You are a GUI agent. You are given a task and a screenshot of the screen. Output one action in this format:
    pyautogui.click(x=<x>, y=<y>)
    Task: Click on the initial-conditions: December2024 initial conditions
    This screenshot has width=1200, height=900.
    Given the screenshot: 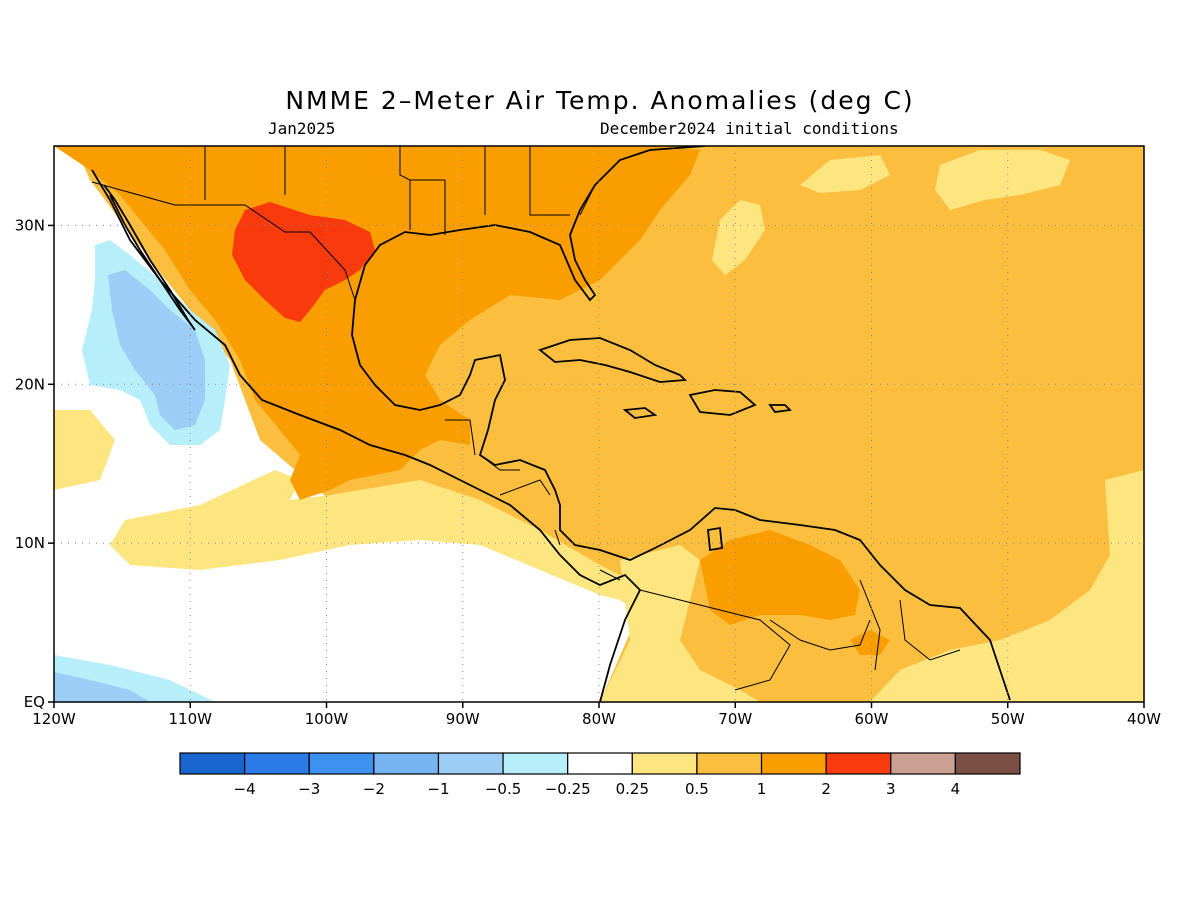 What is the action you would take?
    pyautogui.click(x=749, y=128)
    